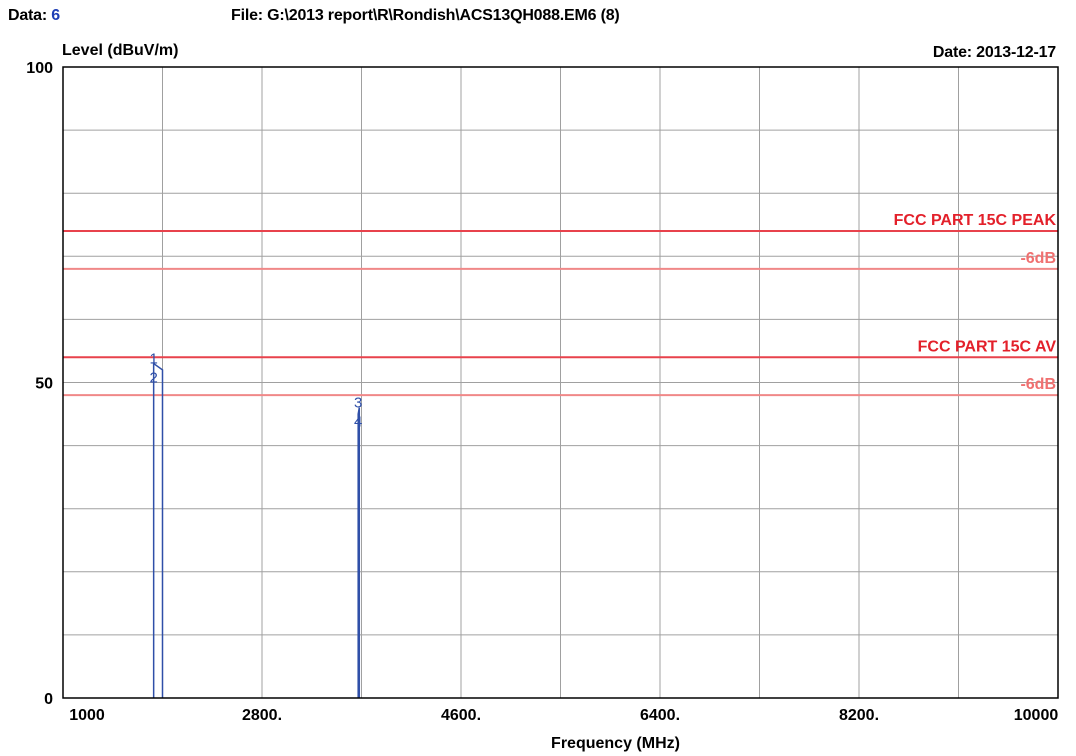 This screenshot has height=756, width=1076. I want to click on marker-label: 3, so click(358, 403).